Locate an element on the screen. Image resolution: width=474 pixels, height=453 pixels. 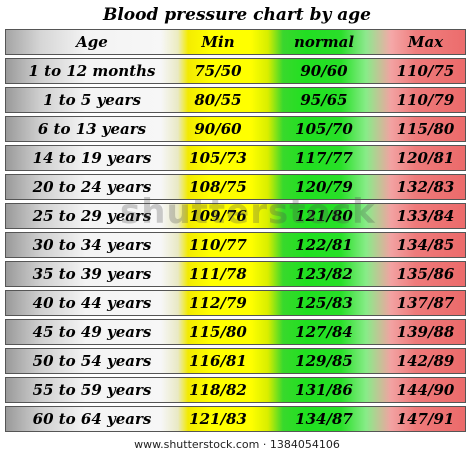
cell-max: 110/79 is located at coordinates (425, 100).